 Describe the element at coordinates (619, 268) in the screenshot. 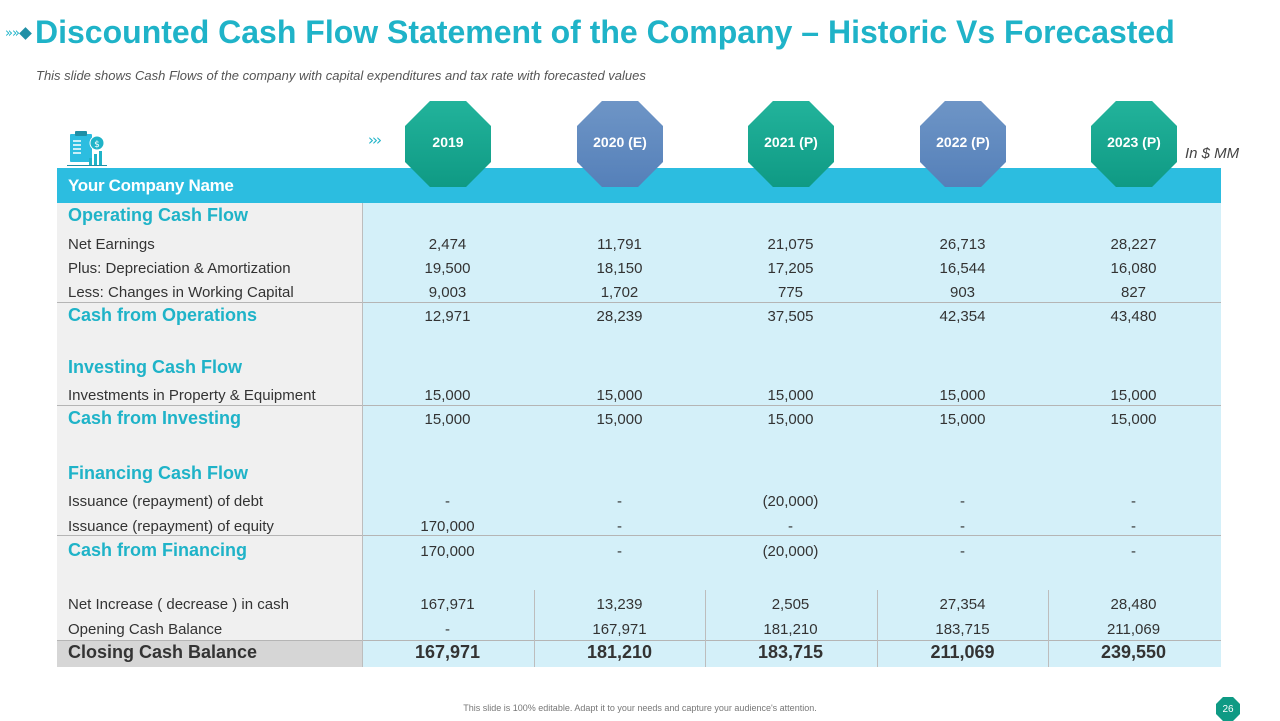

I see `row-value: 18,150` at that location.